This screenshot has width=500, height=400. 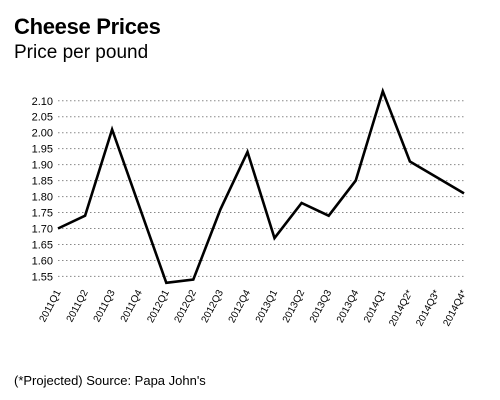 What do you see at coordinates (321, 306) in the screenshot?
I see `x-tick-label: 2013Q3` at bounding box center [321, 306].